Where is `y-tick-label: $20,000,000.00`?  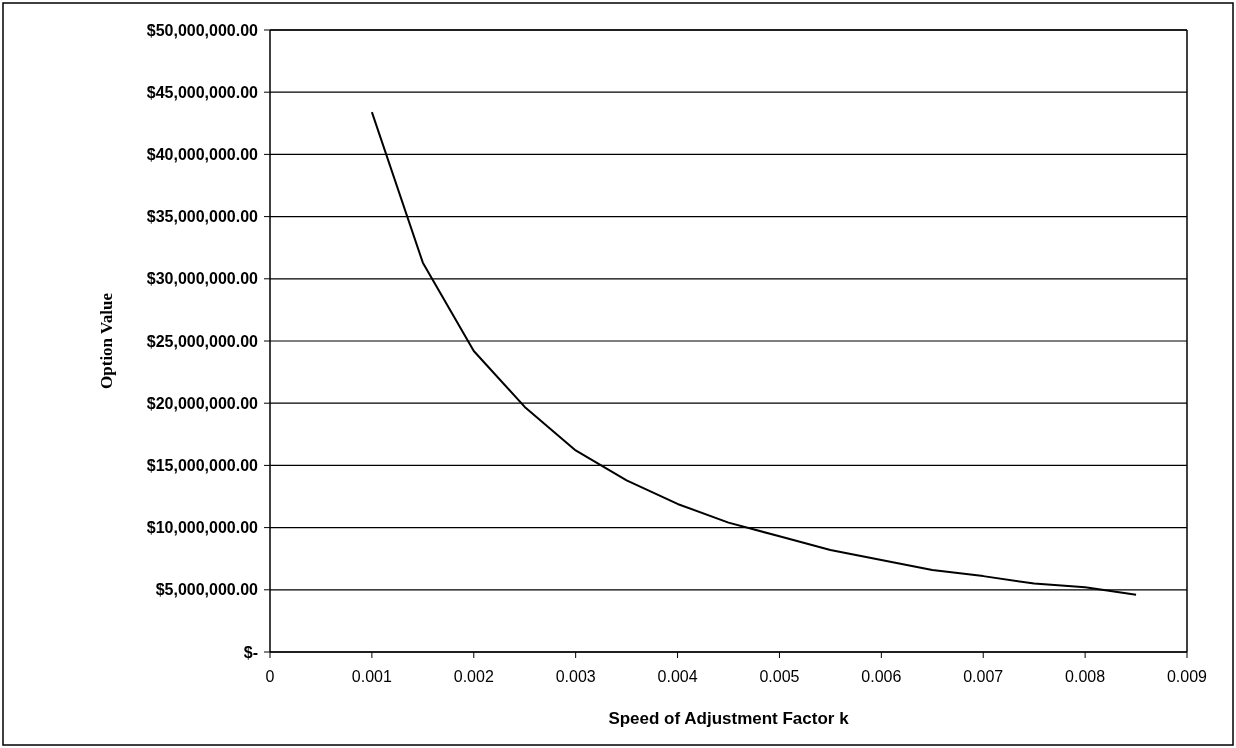
y-tick-label: $20,000,000.00 is located at coordinates (202, 403).